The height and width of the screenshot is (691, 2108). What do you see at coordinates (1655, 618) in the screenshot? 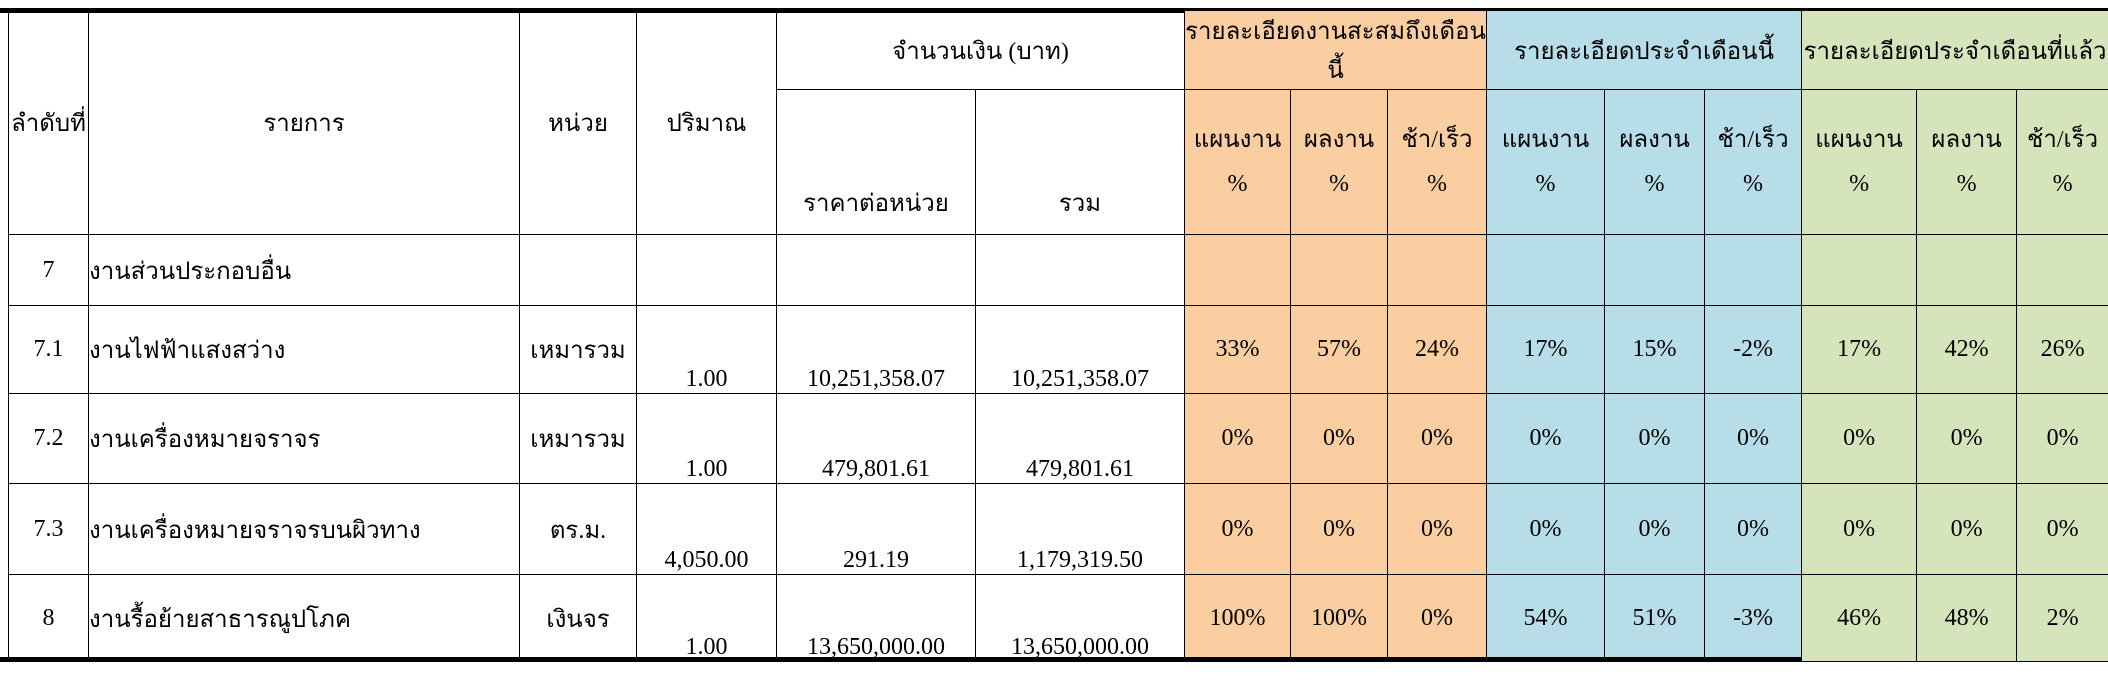
I see `row-cur-pct-1: 51%` at bounding box center [1655, 618].